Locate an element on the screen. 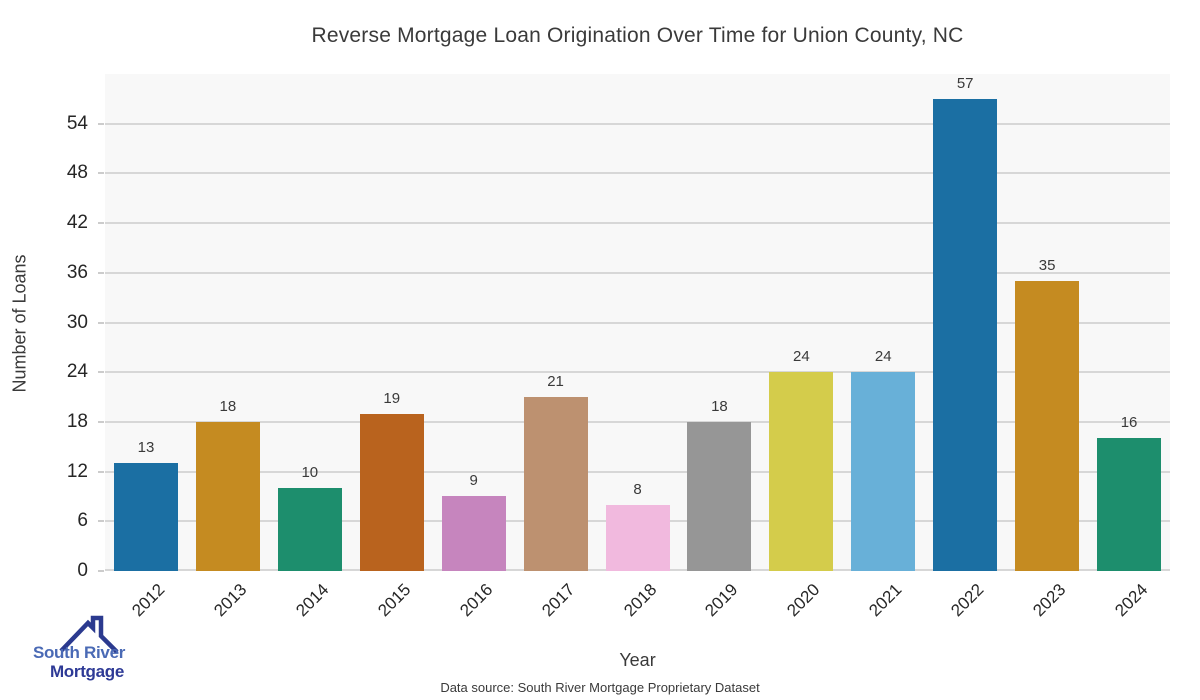  bar-value-label: 8 is located at coordinates (637, 489).